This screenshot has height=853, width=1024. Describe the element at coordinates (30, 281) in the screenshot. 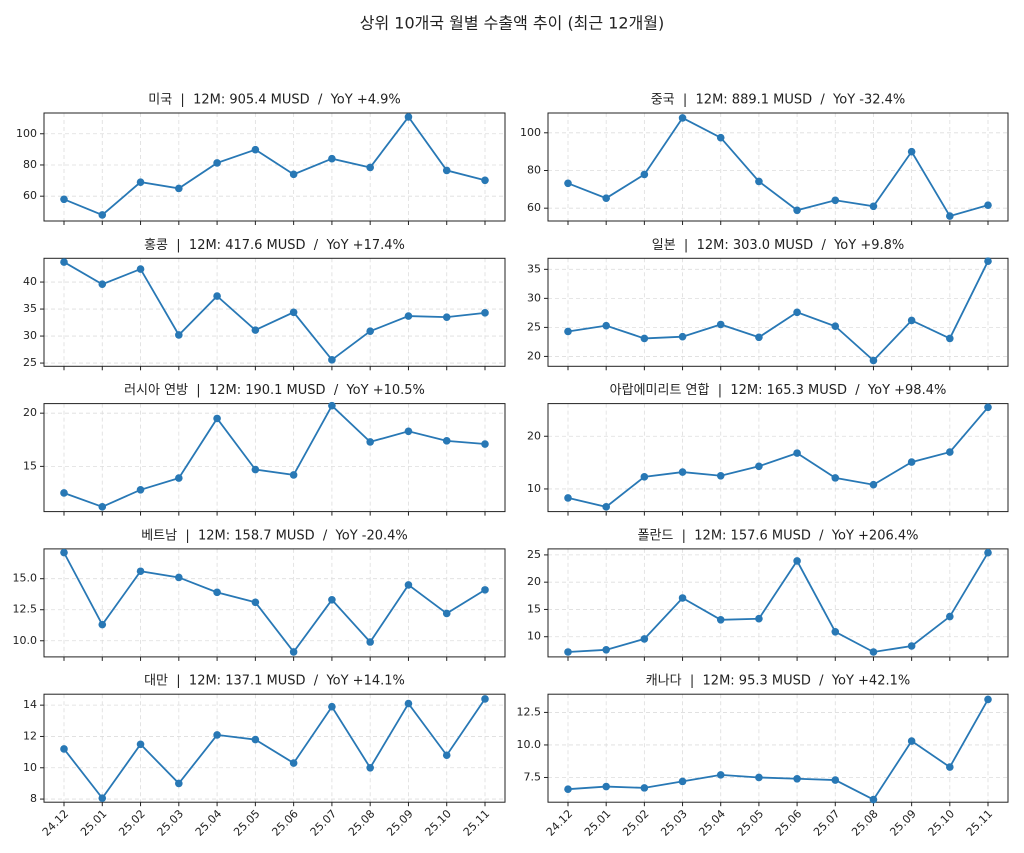

I see `y-tick-label: 40` at that location.